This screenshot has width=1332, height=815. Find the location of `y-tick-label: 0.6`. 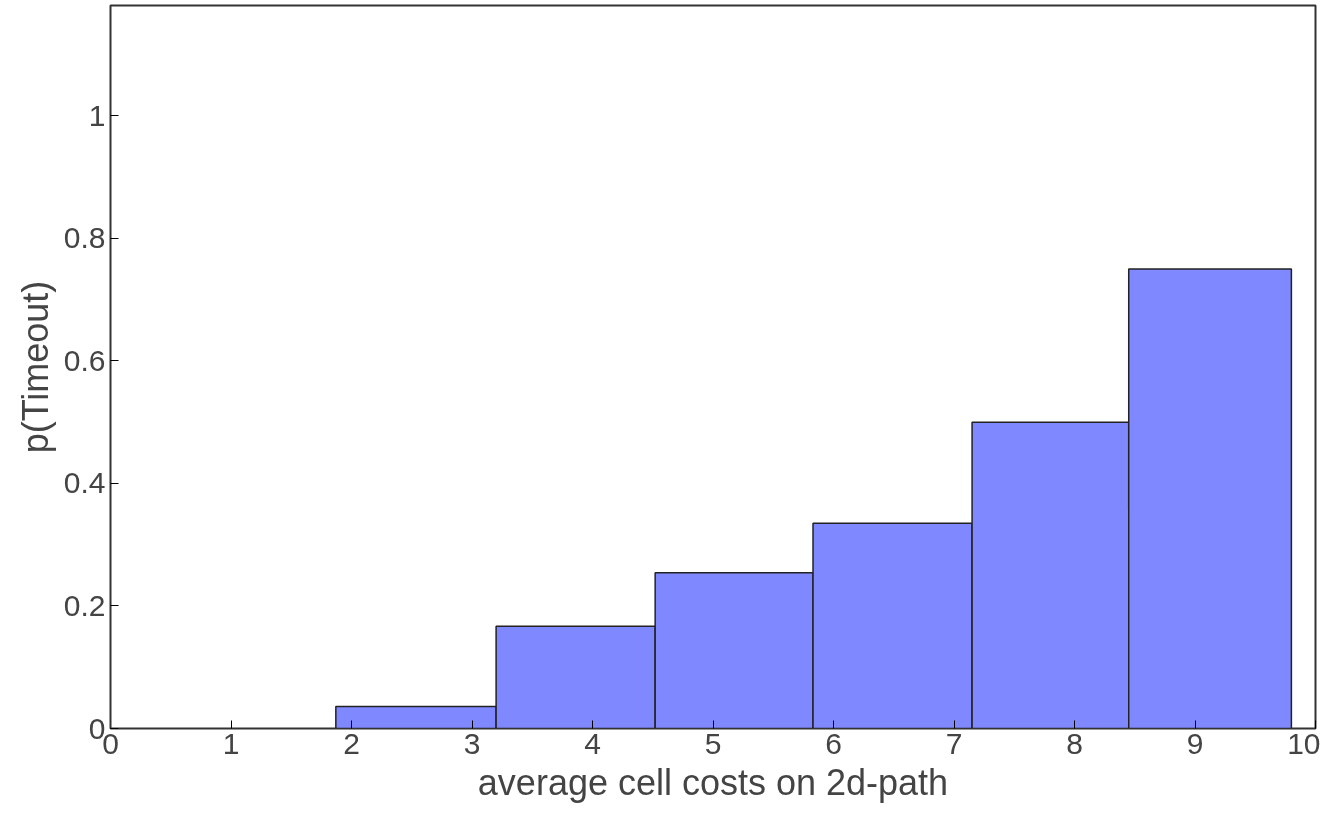

y-tick-label: 0.6 is located at coordinates (84, 360).